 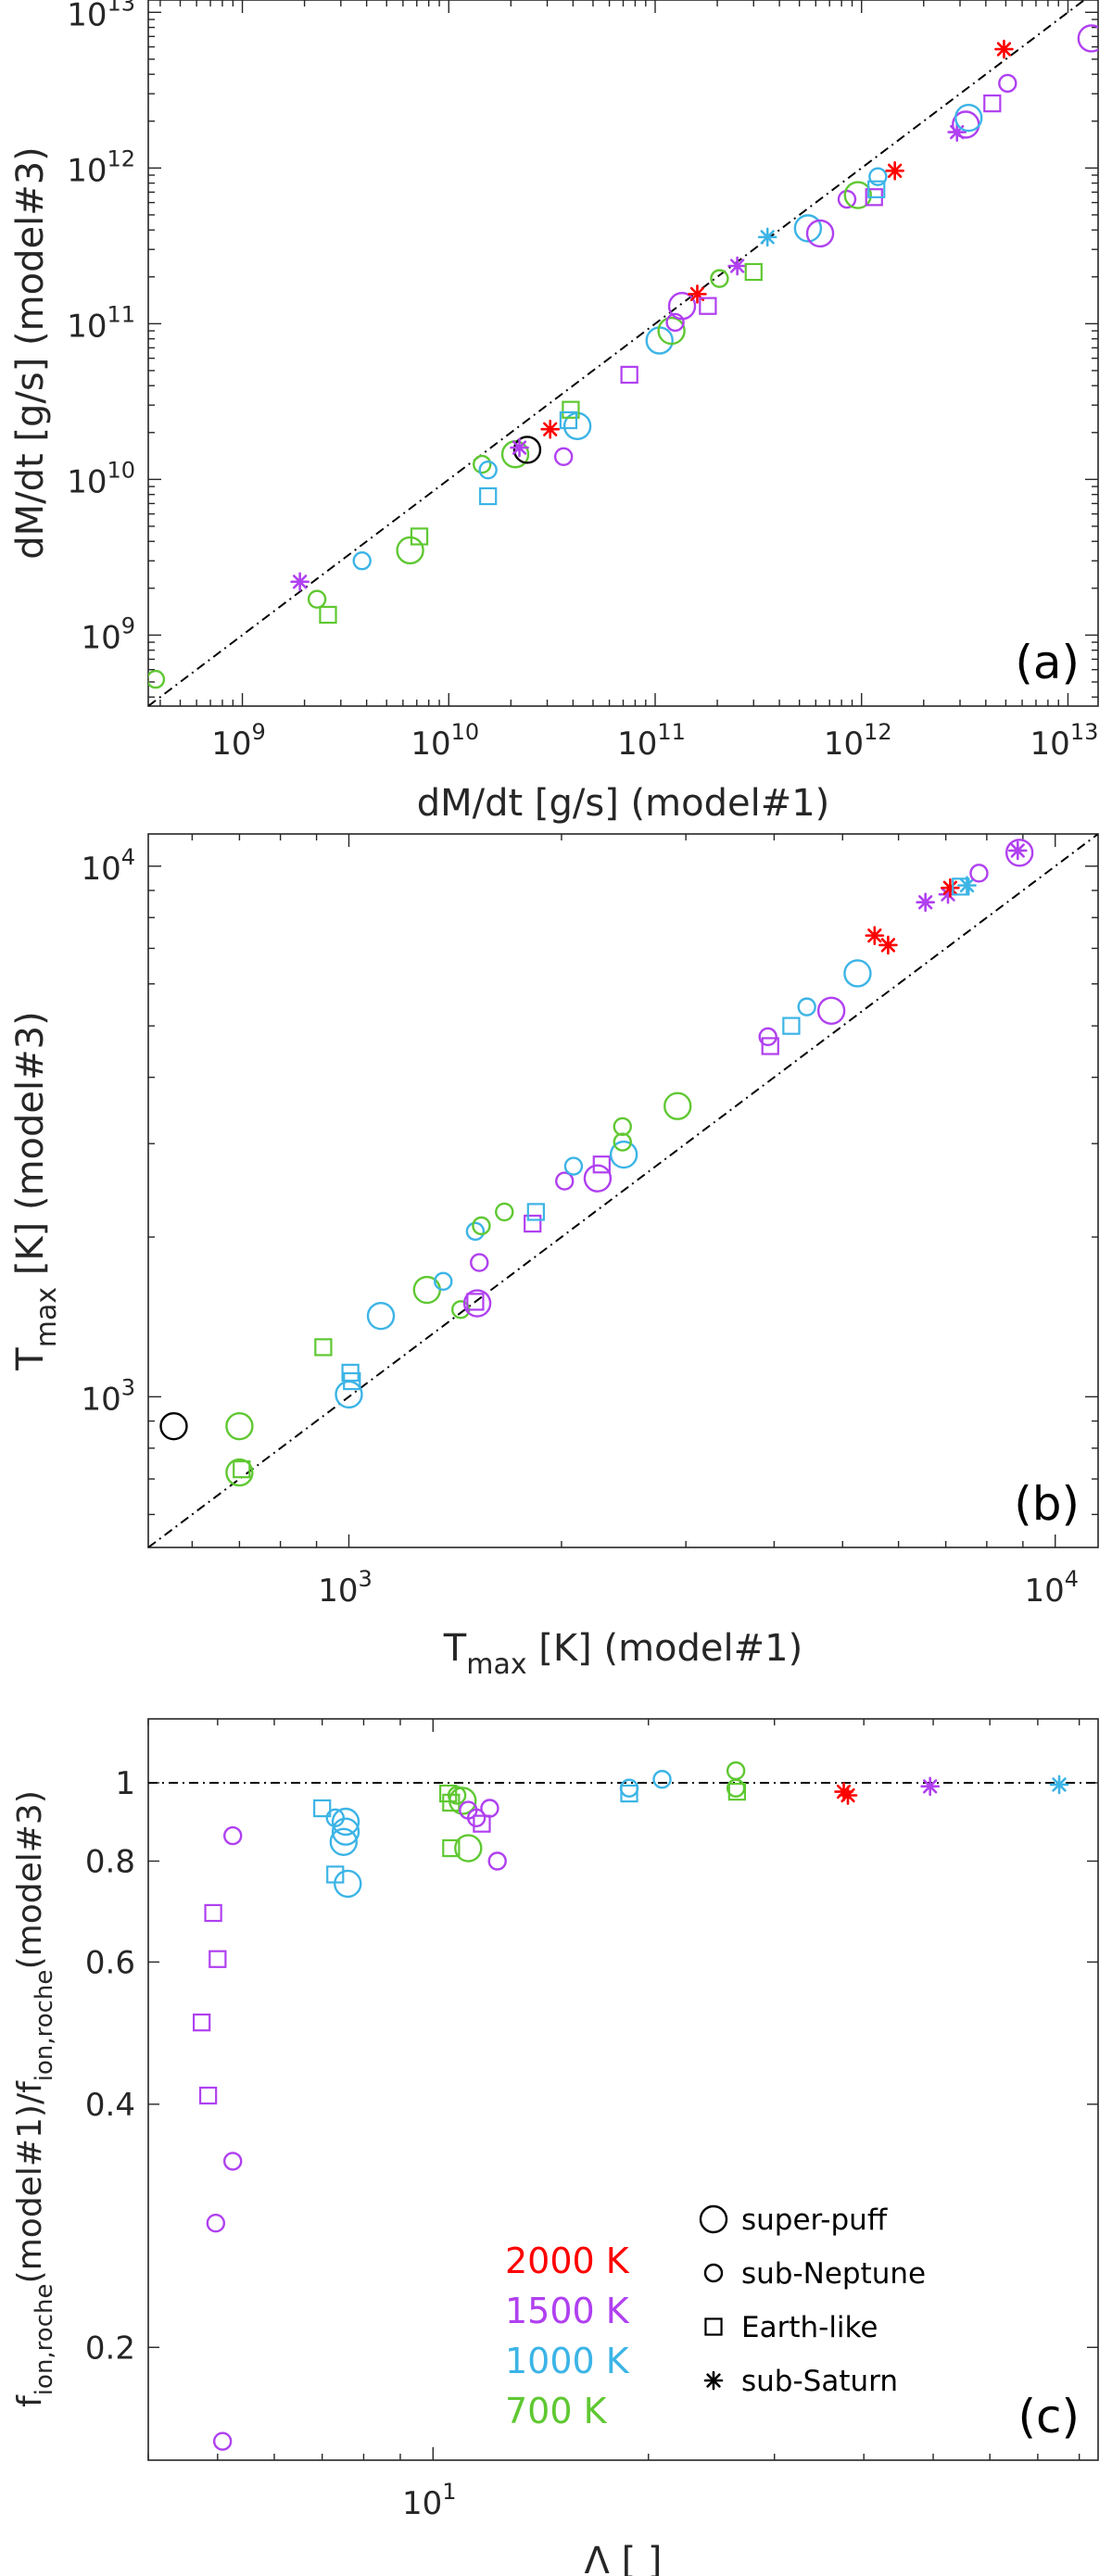 What do you see at coordinates (556, 2411) in the screenshot?
I see `legend-temperature-label: 700 K` at bounding box center [556, 2411].